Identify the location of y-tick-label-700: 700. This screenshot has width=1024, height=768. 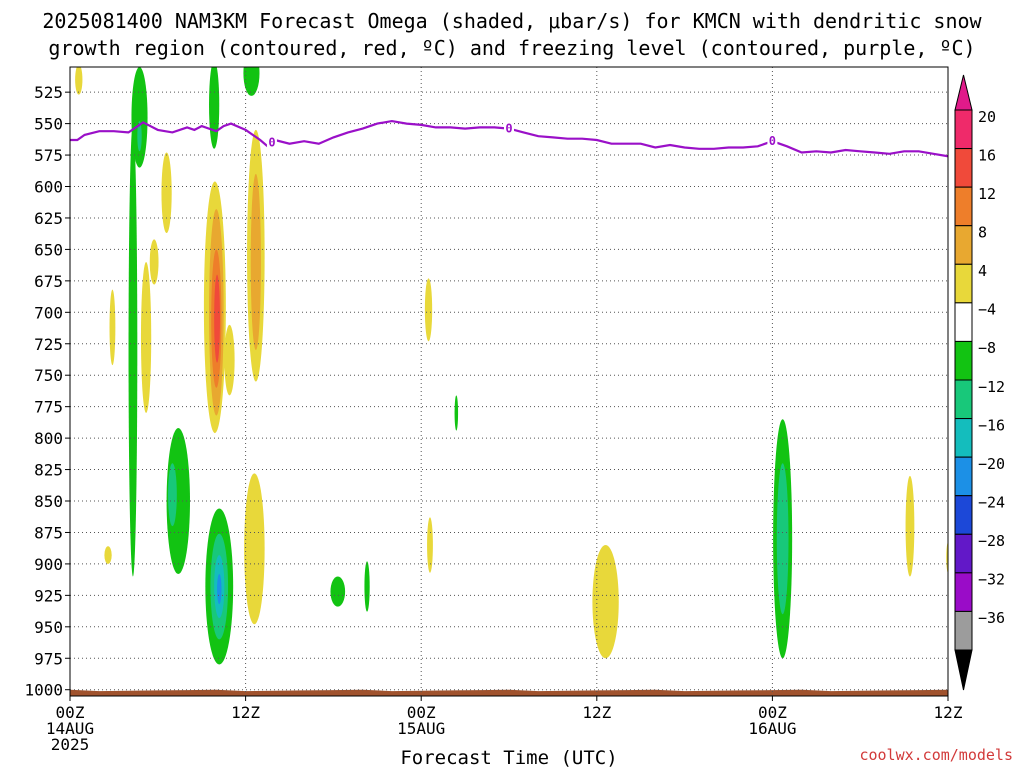
(48, 312).